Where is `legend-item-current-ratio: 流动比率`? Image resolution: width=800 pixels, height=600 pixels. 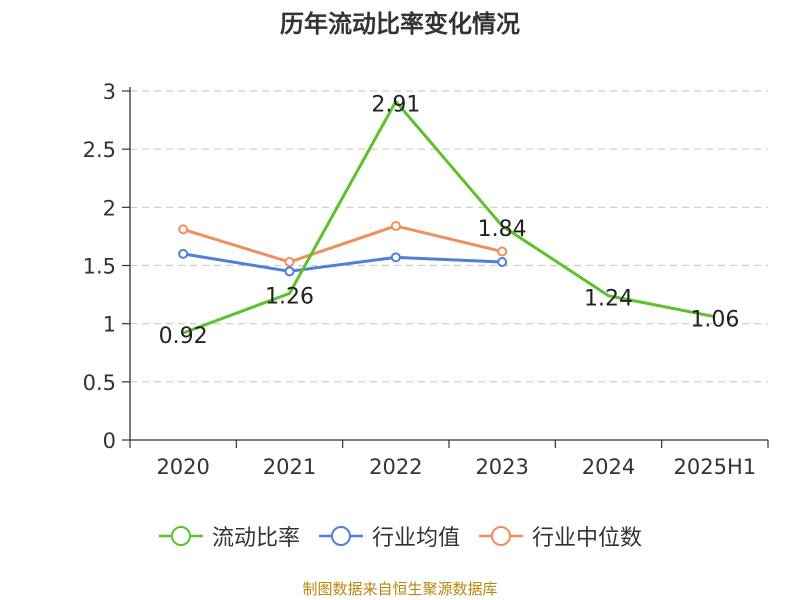 legend-item-current-ratio: 流动比率 is located at coordinates (229, 536).